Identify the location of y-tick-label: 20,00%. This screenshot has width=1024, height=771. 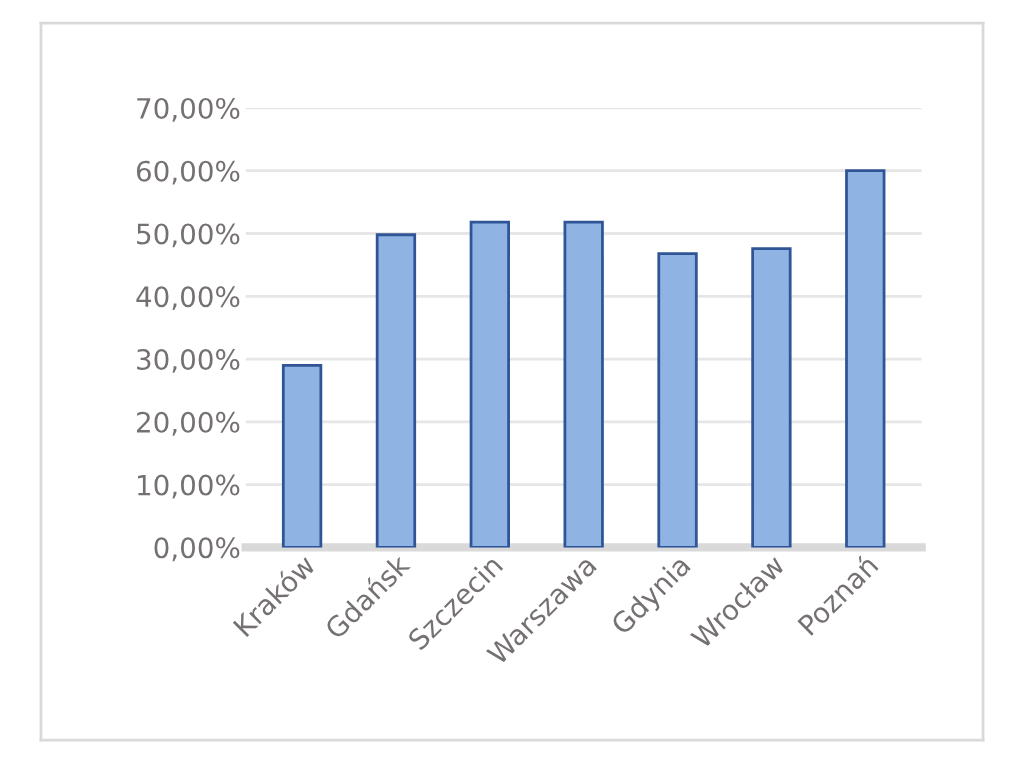
(188, 423).